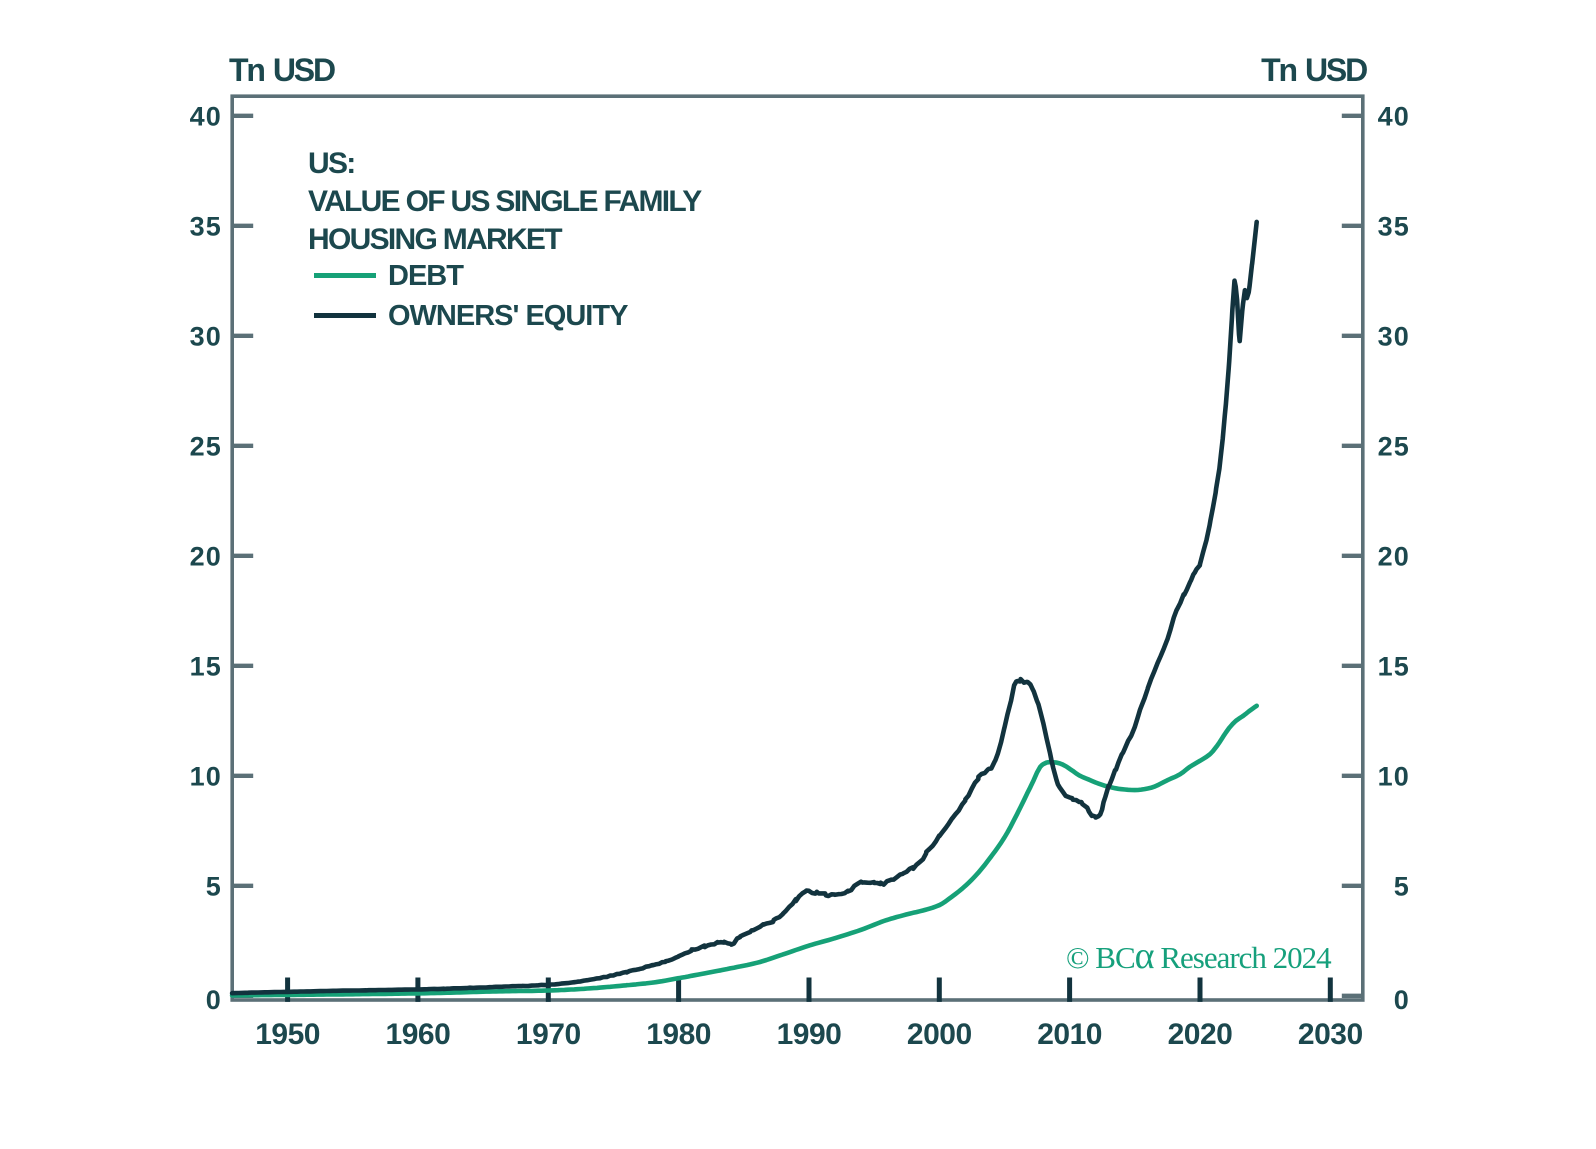 The image size is (1596, 1149). What do you see at coordinates (426, 276) in the screenshot?
I see `svg-text: DEBT` at bounding box center [426, 276].